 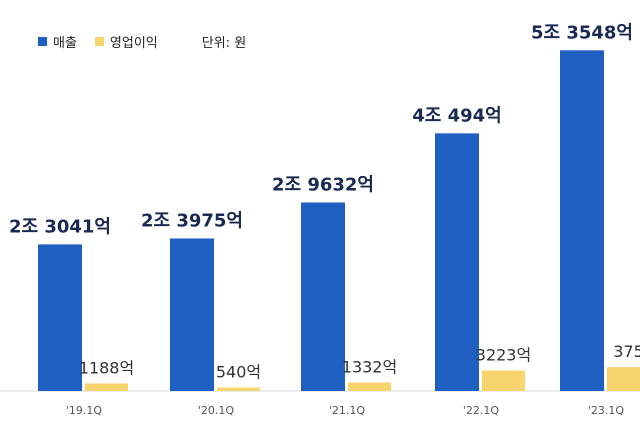 What do you see at coordinates (99, 41) in the screenshot?
I see `legend-swatch-operating-profit` at bounding box center [99, 41].